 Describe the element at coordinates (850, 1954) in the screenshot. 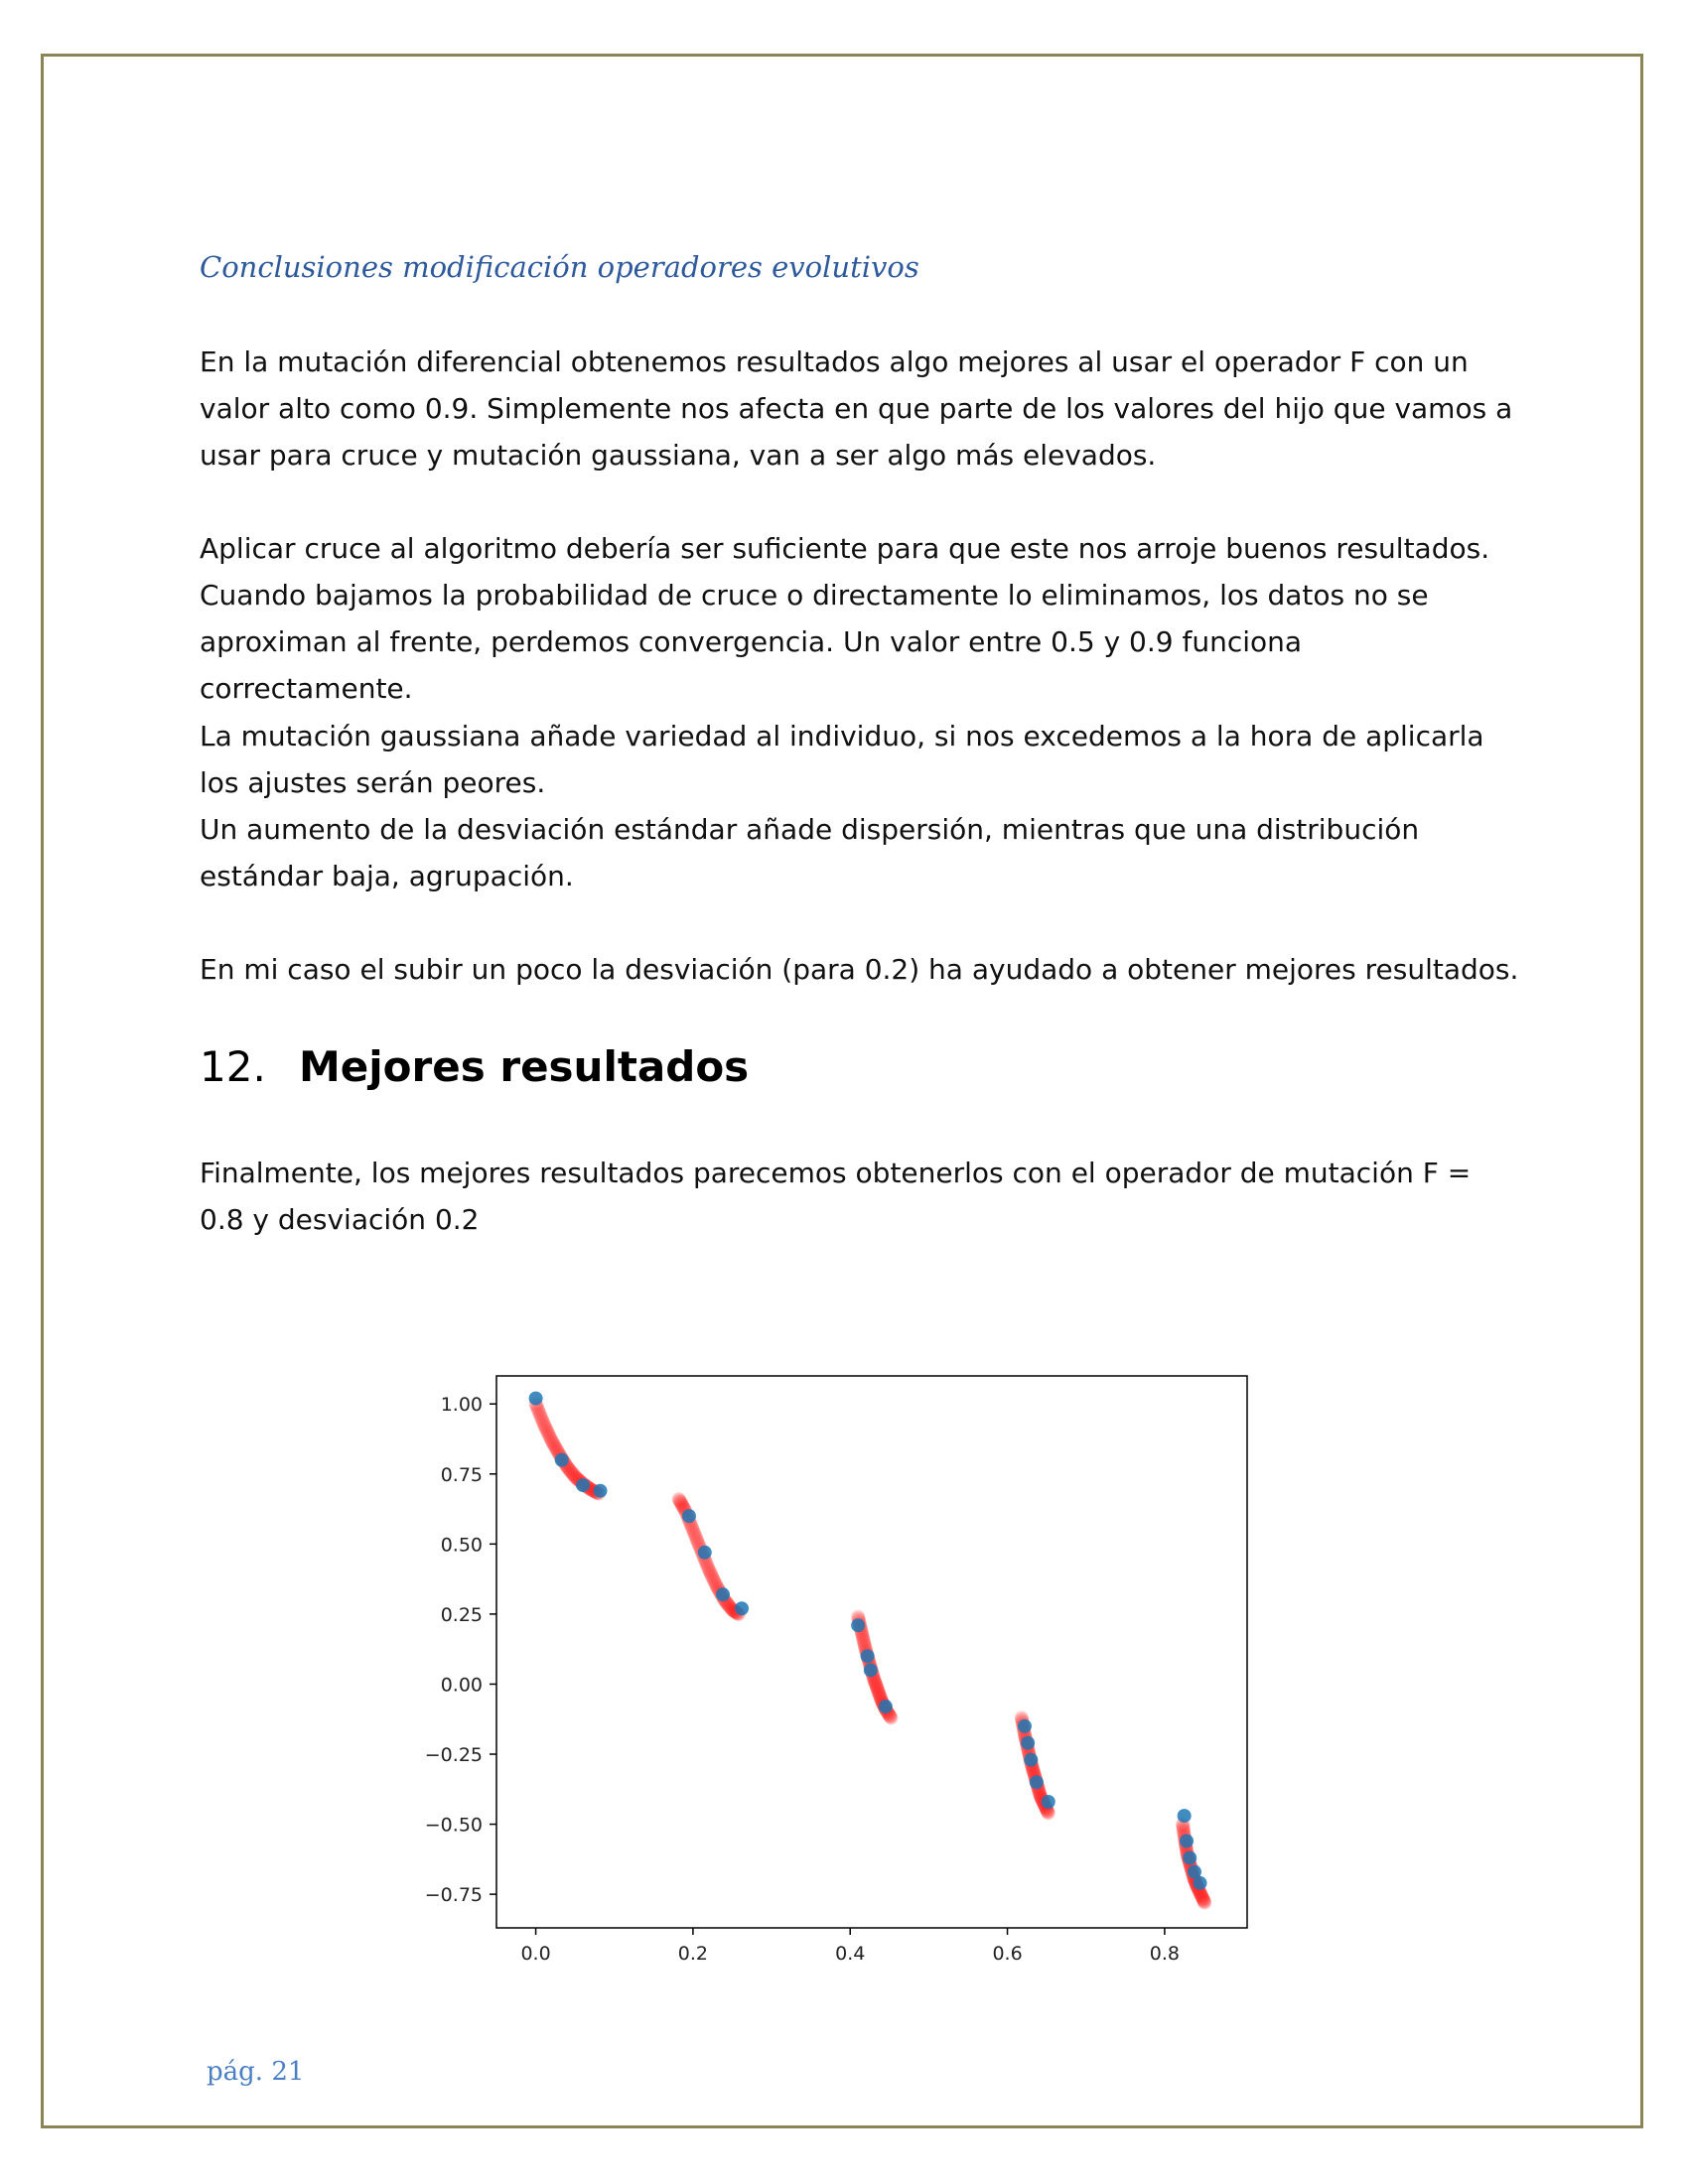

I see `x-tick-label: 0.4` at that location.